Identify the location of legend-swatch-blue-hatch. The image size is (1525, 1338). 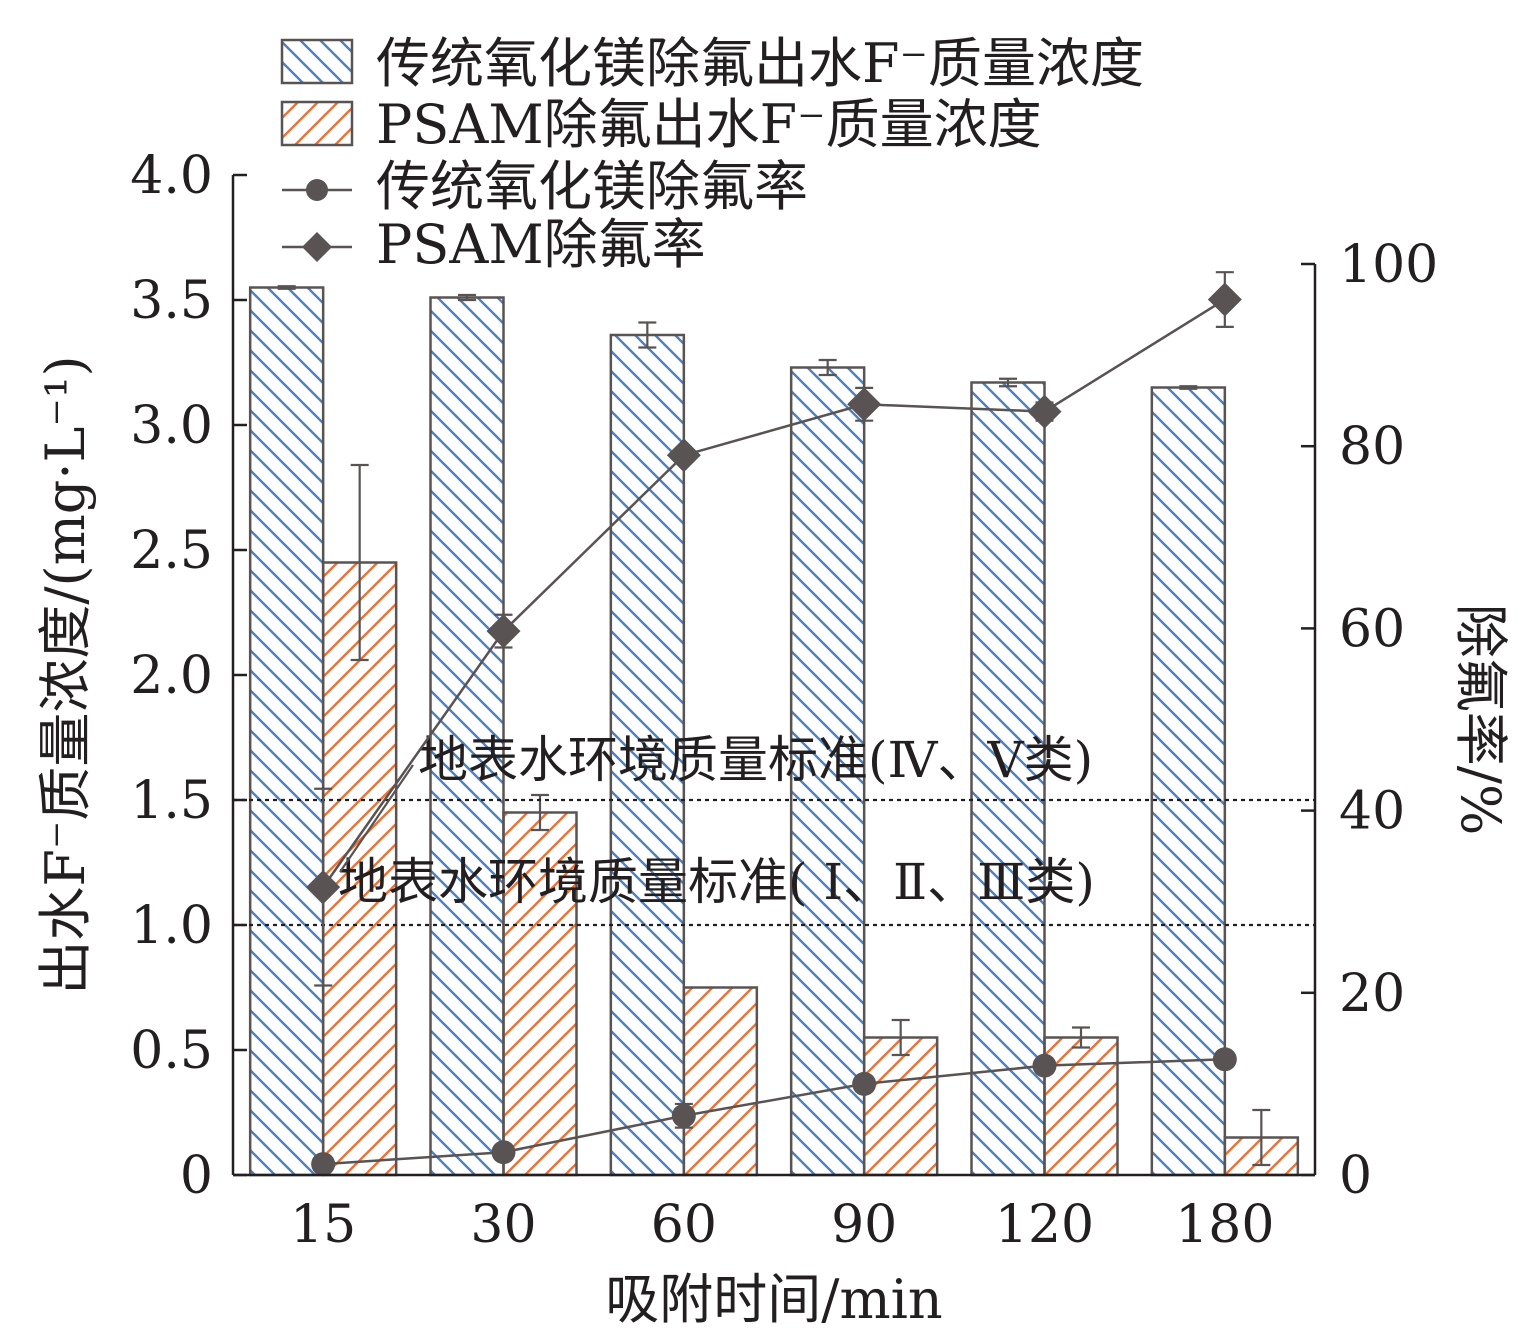
(317, 61).